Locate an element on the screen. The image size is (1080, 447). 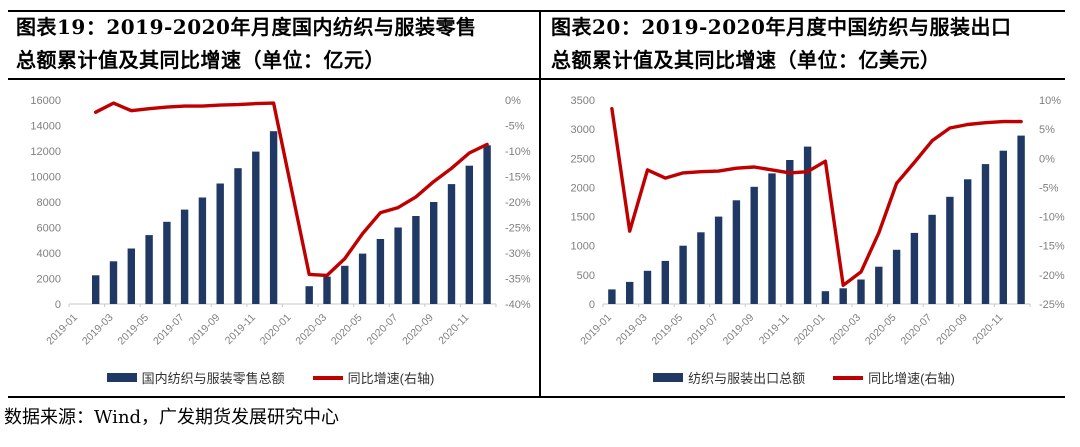
svg-text: -30% is located at coordinates (518, 254).